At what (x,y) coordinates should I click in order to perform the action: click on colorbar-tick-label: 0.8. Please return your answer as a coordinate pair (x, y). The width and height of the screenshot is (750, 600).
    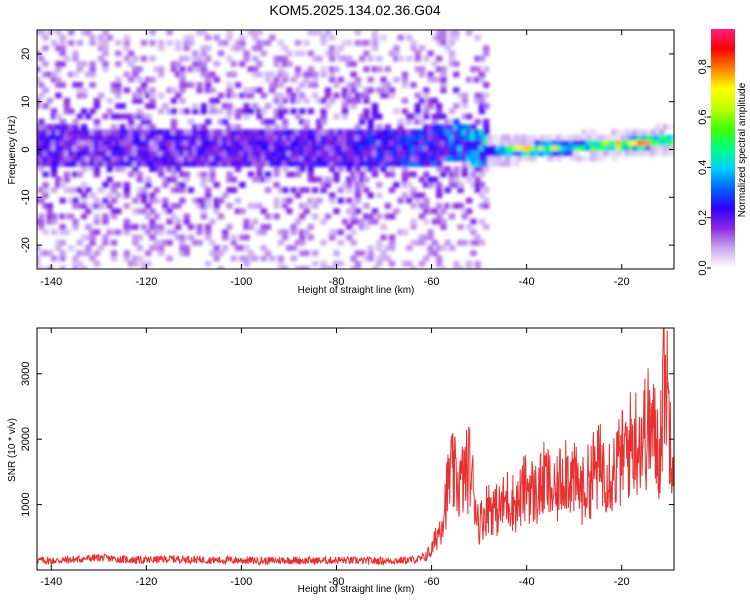
    Looking at the image, I should click on (703, 66).